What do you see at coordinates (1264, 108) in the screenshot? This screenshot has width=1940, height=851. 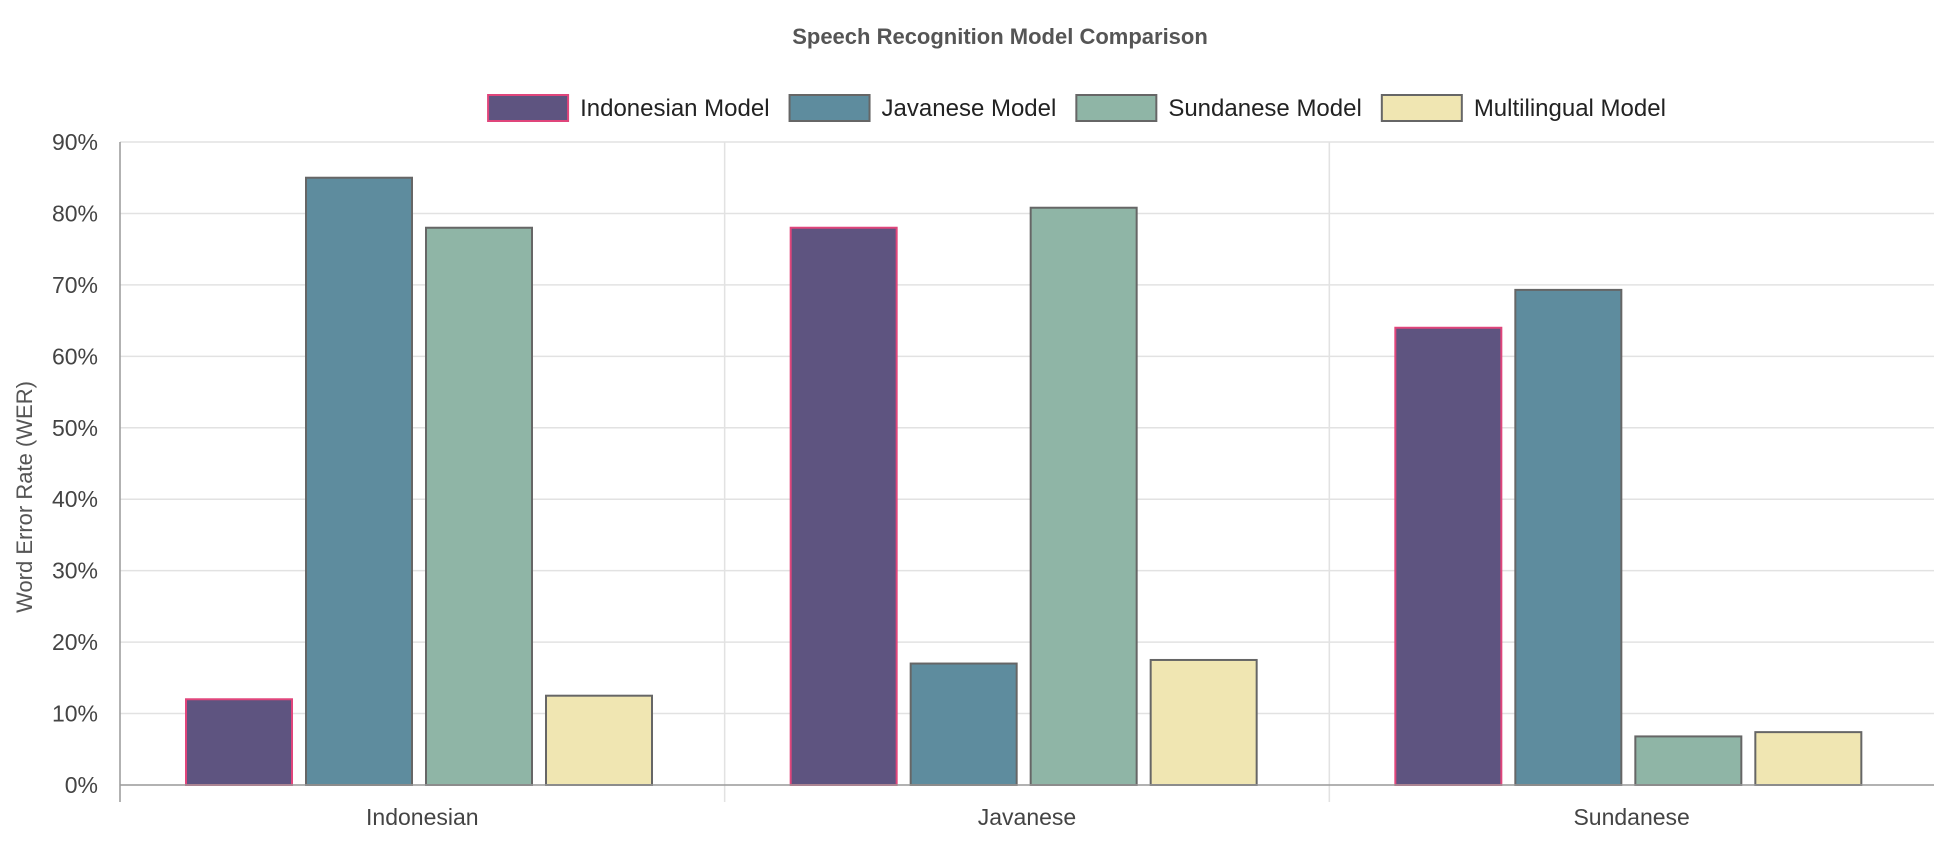 I see `legend-label: Sundanese Model` at bounding box center [1264, 108].